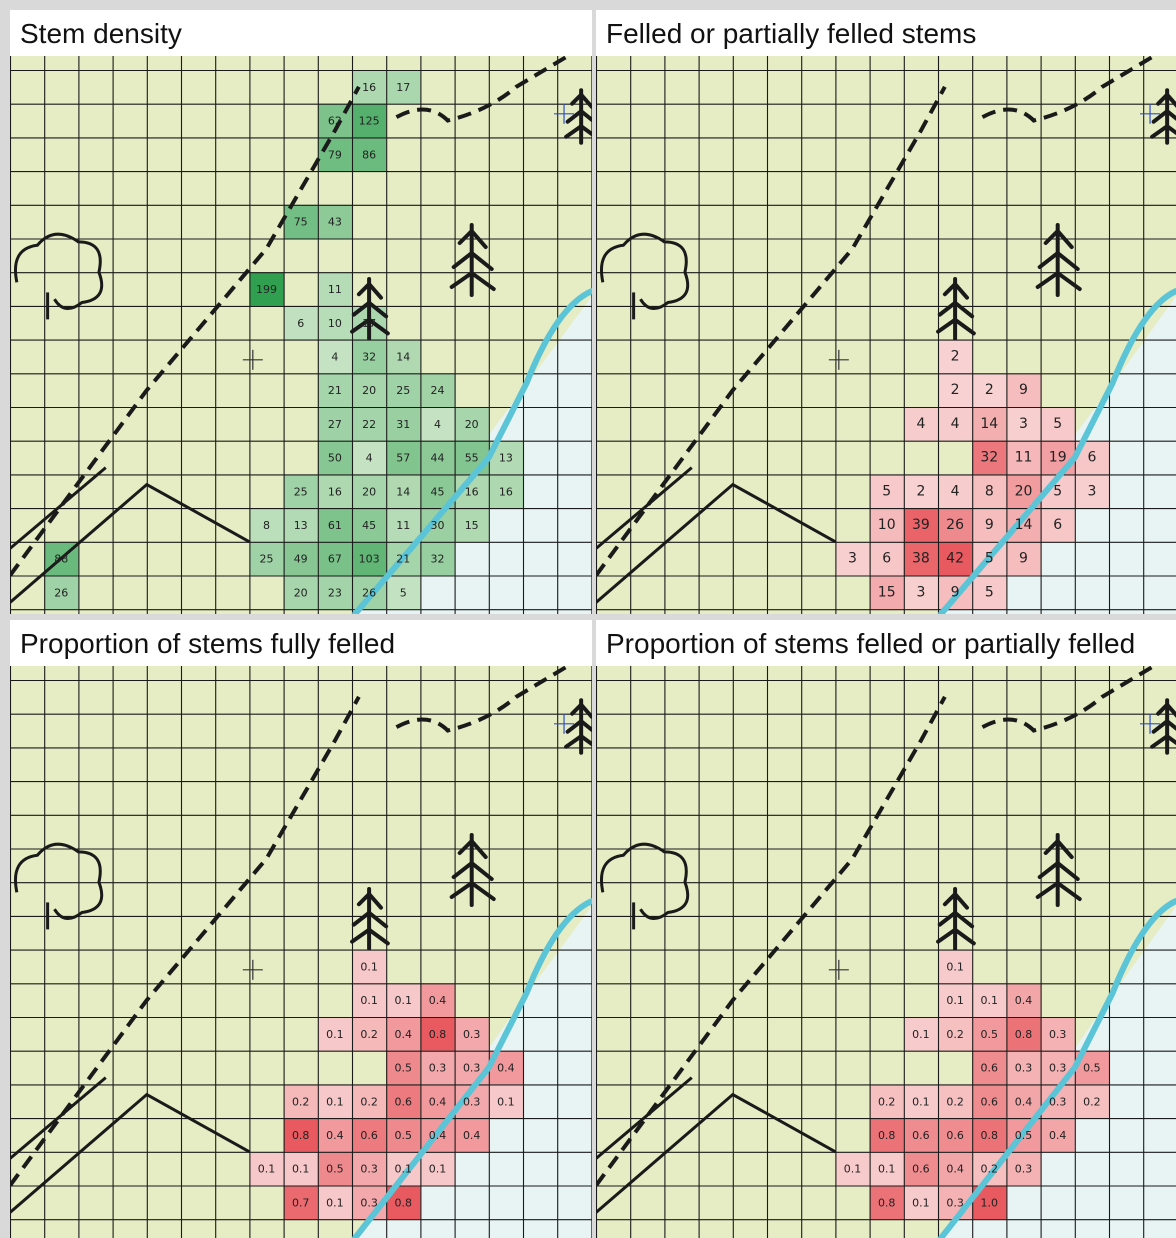 This screenshot has width=1176, height=1238. I want to click on cell-value-label: 17, so click(369, 323).